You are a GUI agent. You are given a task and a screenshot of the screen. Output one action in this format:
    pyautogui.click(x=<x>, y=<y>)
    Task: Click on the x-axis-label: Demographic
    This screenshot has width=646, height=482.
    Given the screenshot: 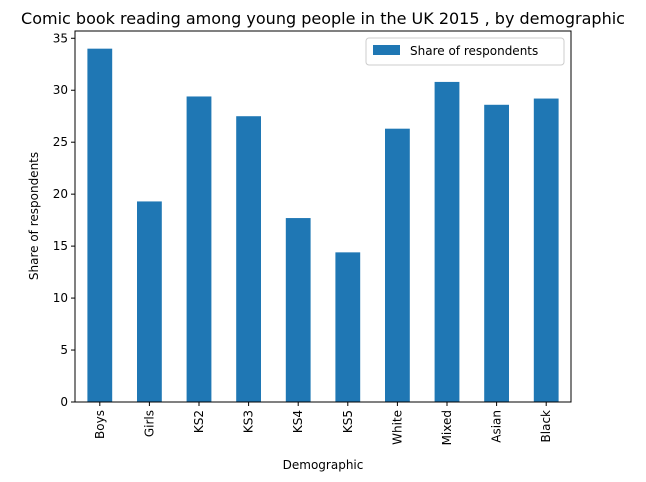 What is the action you would take?
    pyautogui.click(x=323, y=465)
    